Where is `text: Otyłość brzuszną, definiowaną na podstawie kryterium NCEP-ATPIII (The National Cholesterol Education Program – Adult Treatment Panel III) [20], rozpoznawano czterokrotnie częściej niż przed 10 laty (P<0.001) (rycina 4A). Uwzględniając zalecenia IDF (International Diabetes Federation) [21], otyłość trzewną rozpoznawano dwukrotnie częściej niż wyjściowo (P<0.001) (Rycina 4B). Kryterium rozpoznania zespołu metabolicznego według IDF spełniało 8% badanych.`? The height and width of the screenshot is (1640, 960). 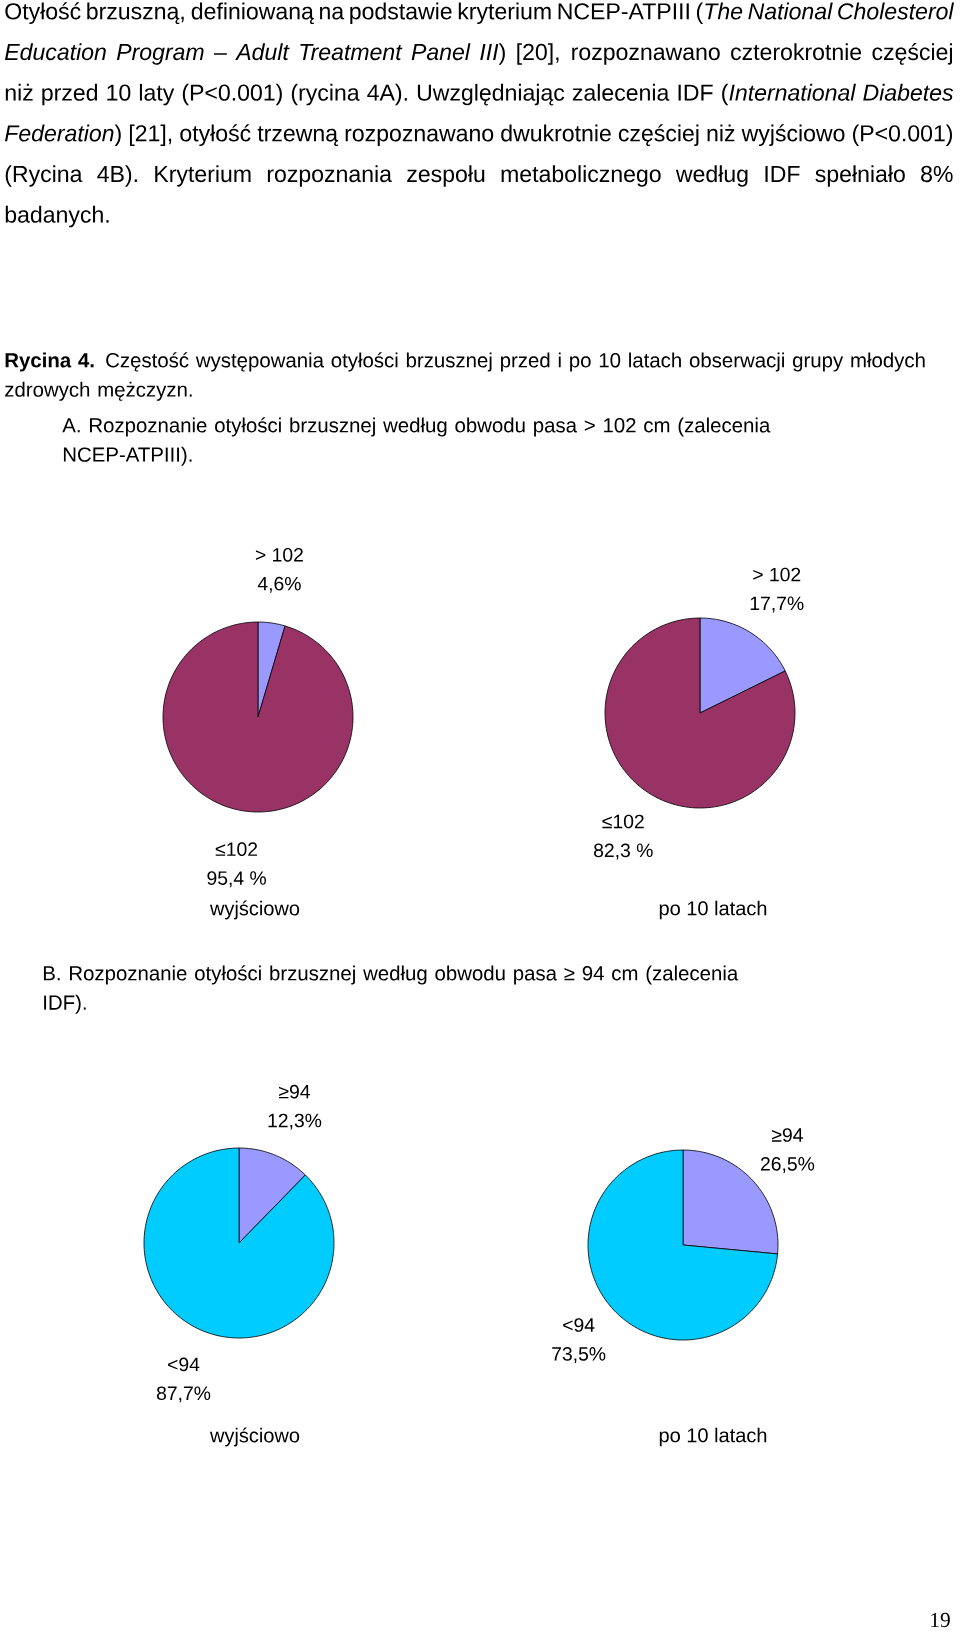
text: Otyłość brzuszną, definiowaną na podstawie kryterium NCEP-ATPIII (The National Cholesterol Education Program – Adult Treatment Panel III) [20], rozpoznawano czterokrotnie częściej niż przed 10 laty (P<0.001) (rycina 4A). Uwzględniając zalecenia IDF (International Diabetes Federation) [21], otyłość trzewną rozpoznawano dwukrotnie częściej niż wyjściowo (P<0.001) (Rycina 4B). Kryterium rozpoznania zespołu metabolicznego według IDF spełniało 8% badanych. is located at coordinates (479, 115).